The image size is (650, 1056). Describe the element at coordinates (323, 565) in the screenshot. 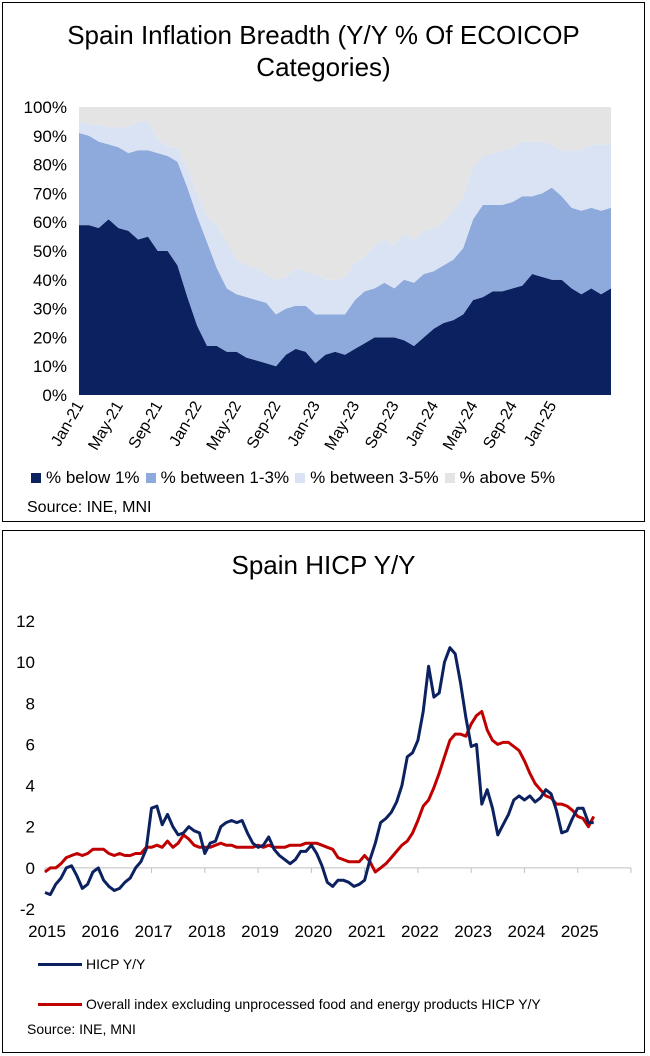

I see `hicp-chart-title: Spain HICP Y/Y` at that location.